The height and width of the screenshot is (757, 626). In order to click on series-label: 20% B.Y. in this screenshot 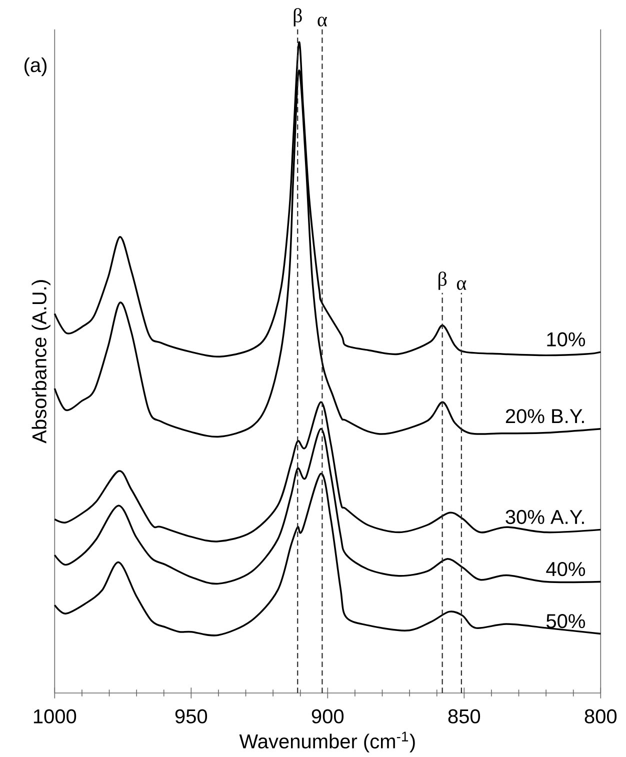, I will do `click(545, 416)`.